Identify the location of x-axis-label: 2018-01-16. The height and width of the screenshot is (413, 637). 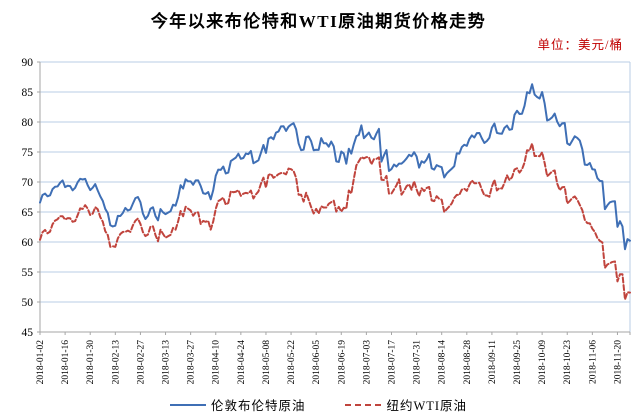
(66, 362).